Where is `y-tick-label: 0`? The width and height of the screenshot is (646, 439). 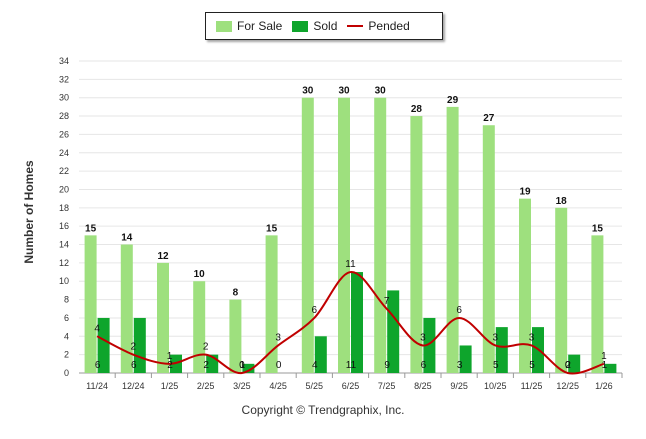 y-tick-label: 0 is located at coordinates (66, 373).